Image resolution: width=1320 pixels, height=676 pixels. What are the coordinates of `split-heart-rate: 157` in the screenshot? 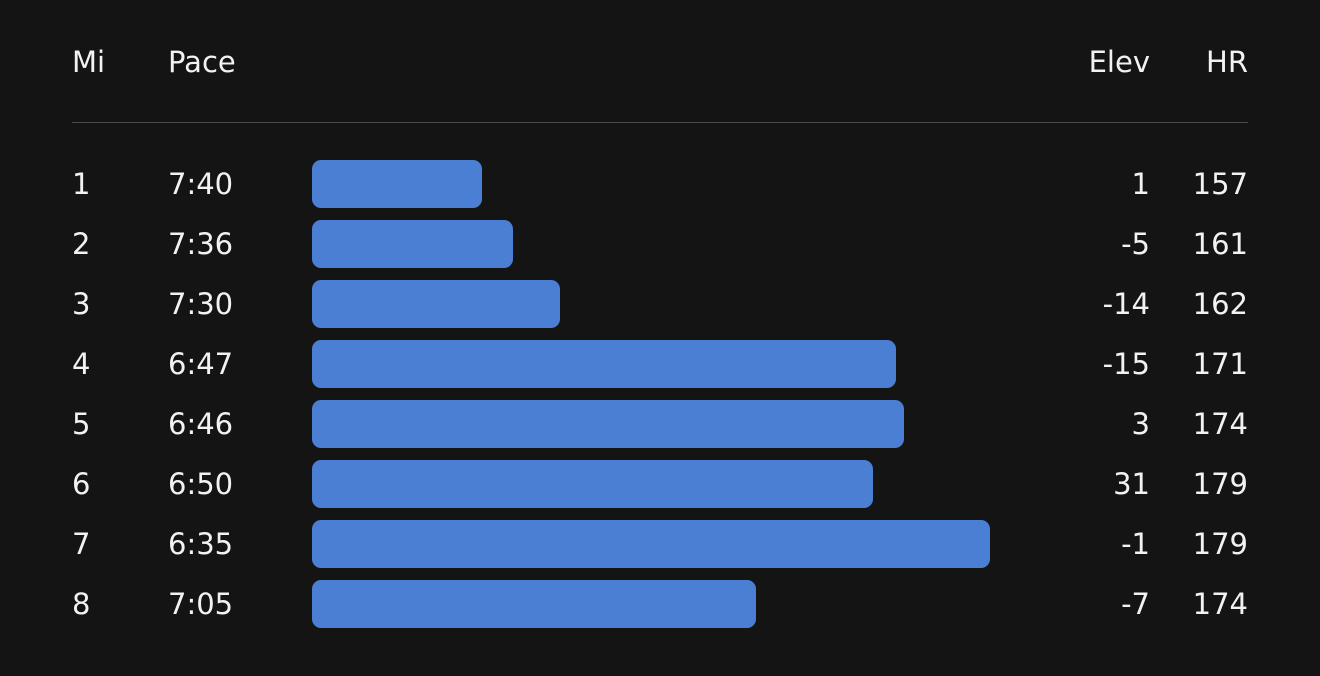 It's located at (1220, 184).